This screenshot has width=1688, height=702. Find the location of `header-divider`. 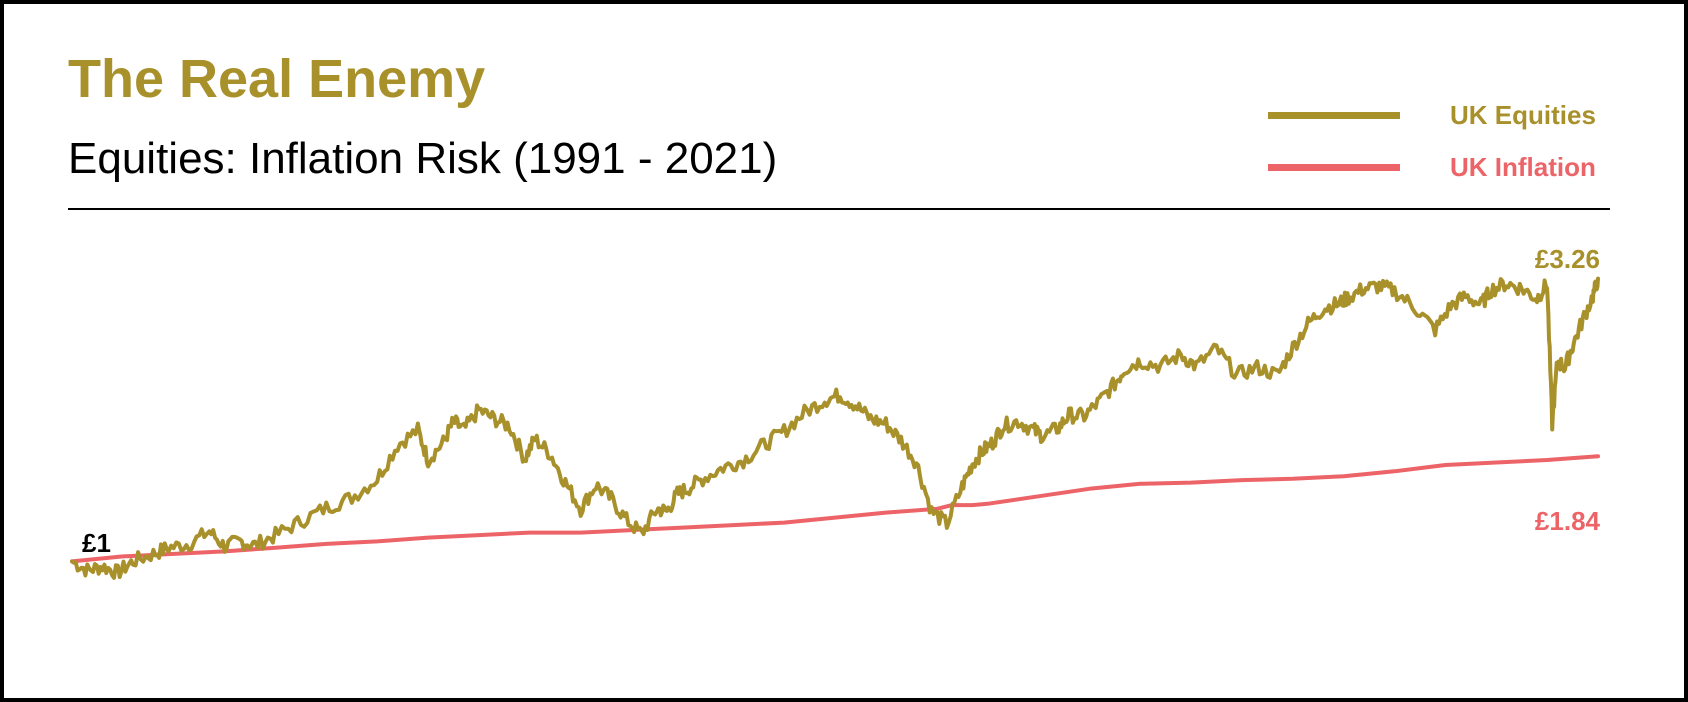

header-divider is located at coordinates (839, 209).